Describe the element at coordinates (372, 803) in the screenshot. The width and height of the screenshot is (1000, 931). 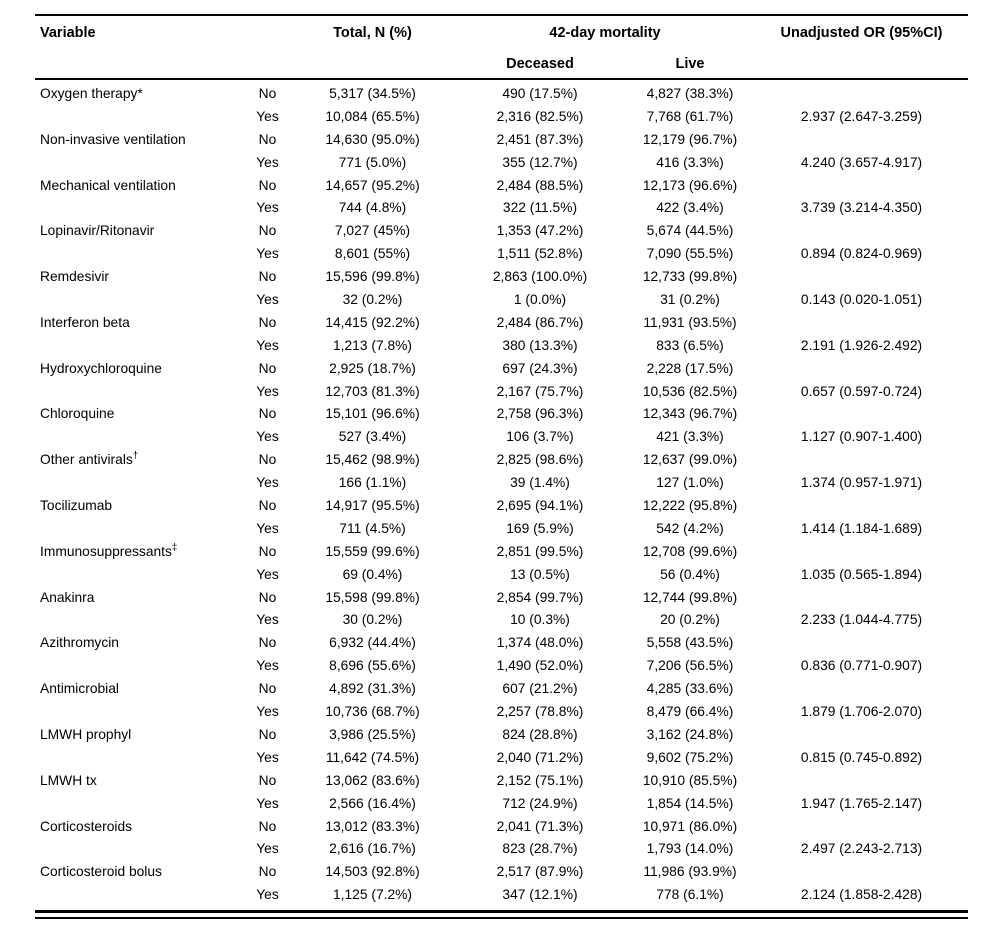
I see `total-cell: 2,566 (16.4%)` at that location.